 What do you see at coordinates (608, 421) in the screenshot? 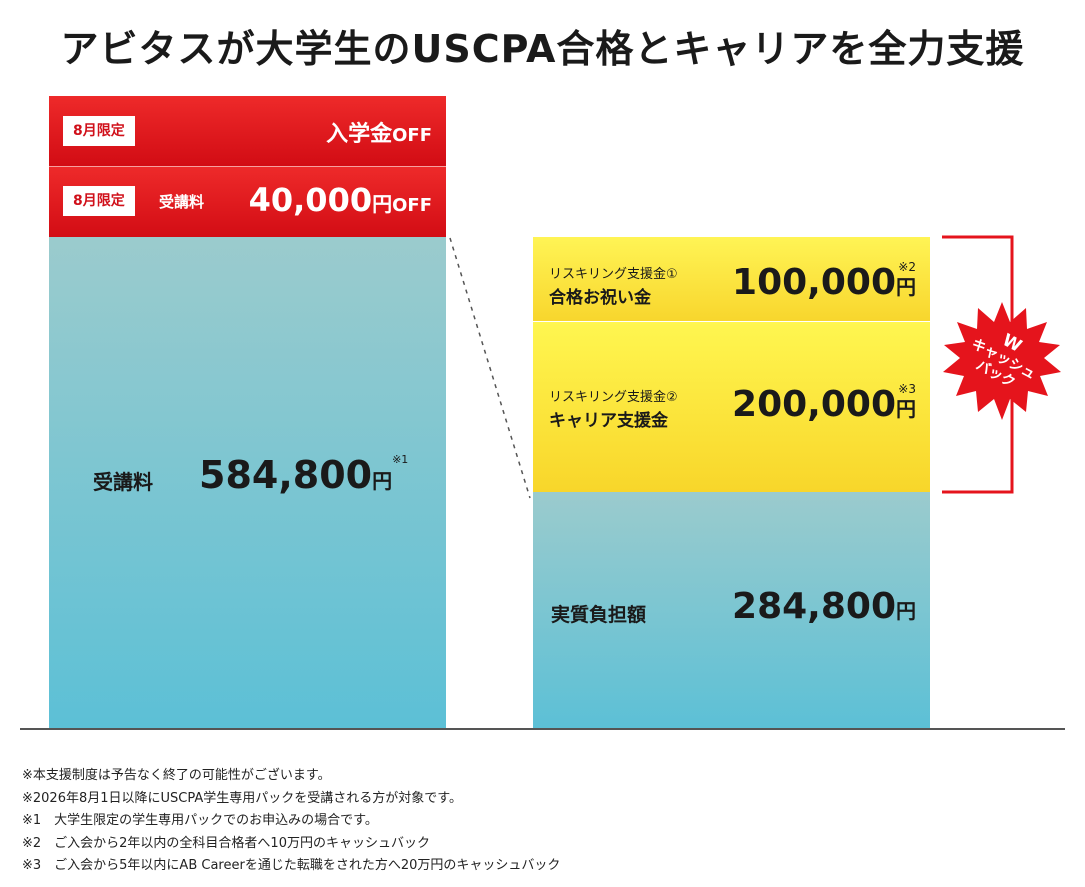
I see `support-2-main-label: キャリア支援金` at bounding box center [608, 421].